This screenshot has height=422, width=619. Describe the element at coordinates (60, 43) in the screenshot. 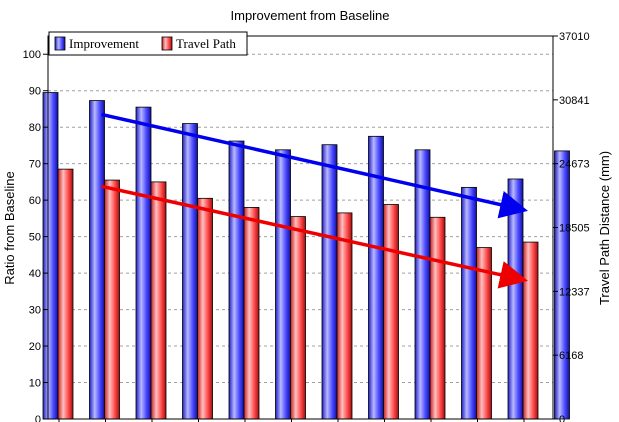

I see `legend-swatch-improvement` at that location.